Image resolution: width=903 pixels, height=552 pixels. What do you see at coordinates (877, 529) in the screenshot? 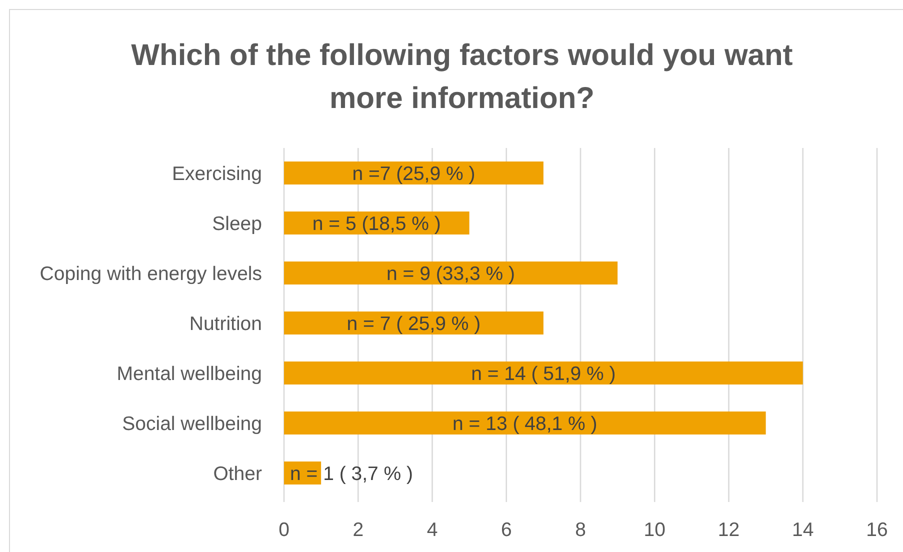
I see `x-tick-label: 16` at bounding box center [877, 529].